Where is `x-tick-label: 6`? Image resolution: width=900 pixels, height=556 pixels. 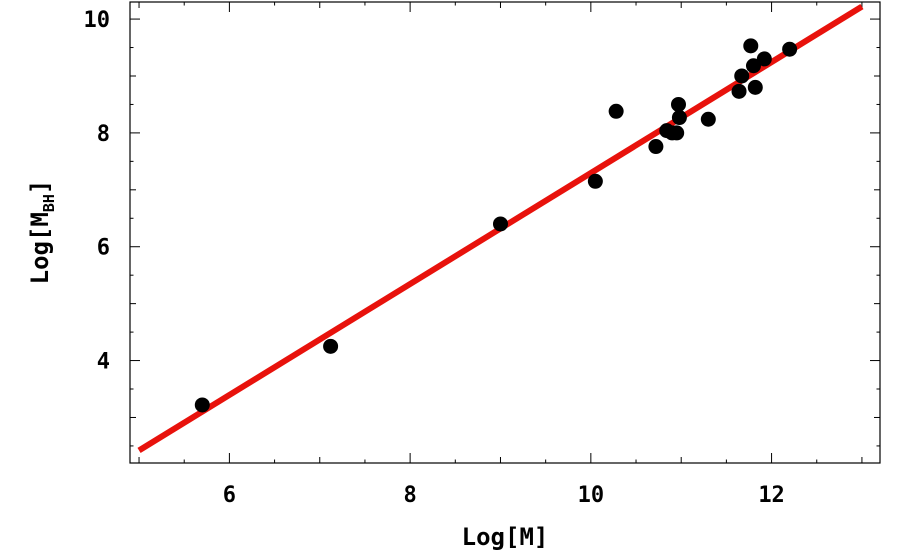
x-tick-label: 6 is located at coordinates (229, 495).